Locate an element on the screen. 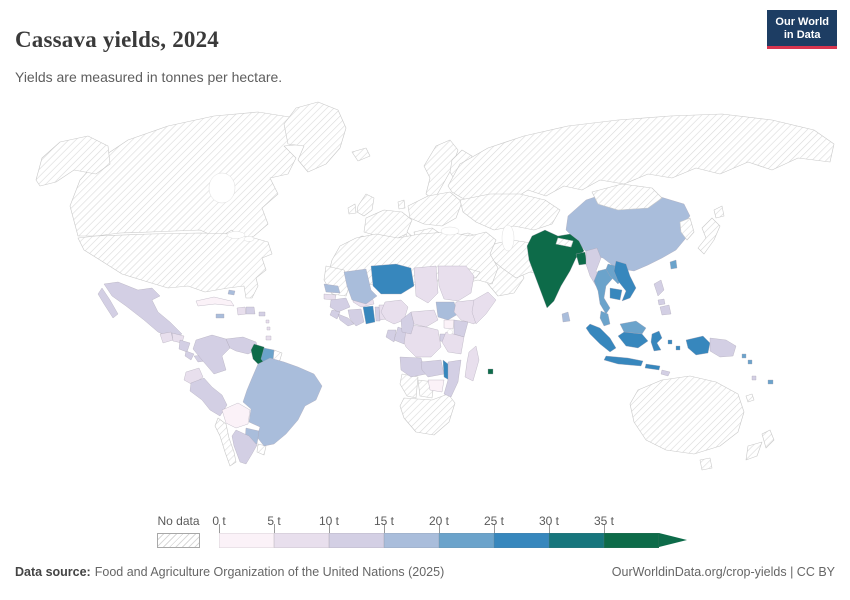 The image size is (850, 600). country-vietnam is located at coordinates (625, 281).